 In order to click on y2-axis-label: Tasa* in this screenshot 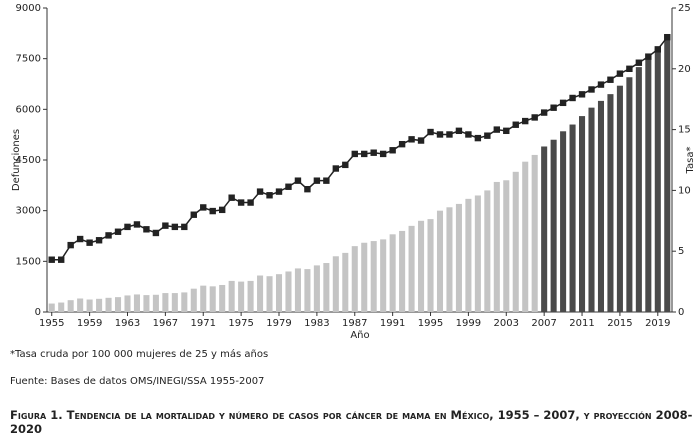, I will do `click(690, 161)`.